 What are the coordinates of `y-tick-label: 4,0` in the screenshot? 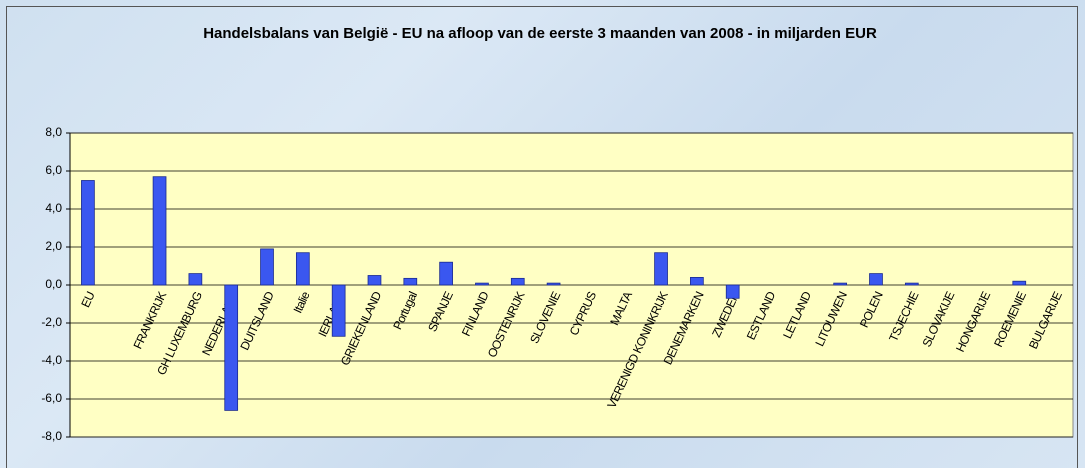 It's located at (53, 208).